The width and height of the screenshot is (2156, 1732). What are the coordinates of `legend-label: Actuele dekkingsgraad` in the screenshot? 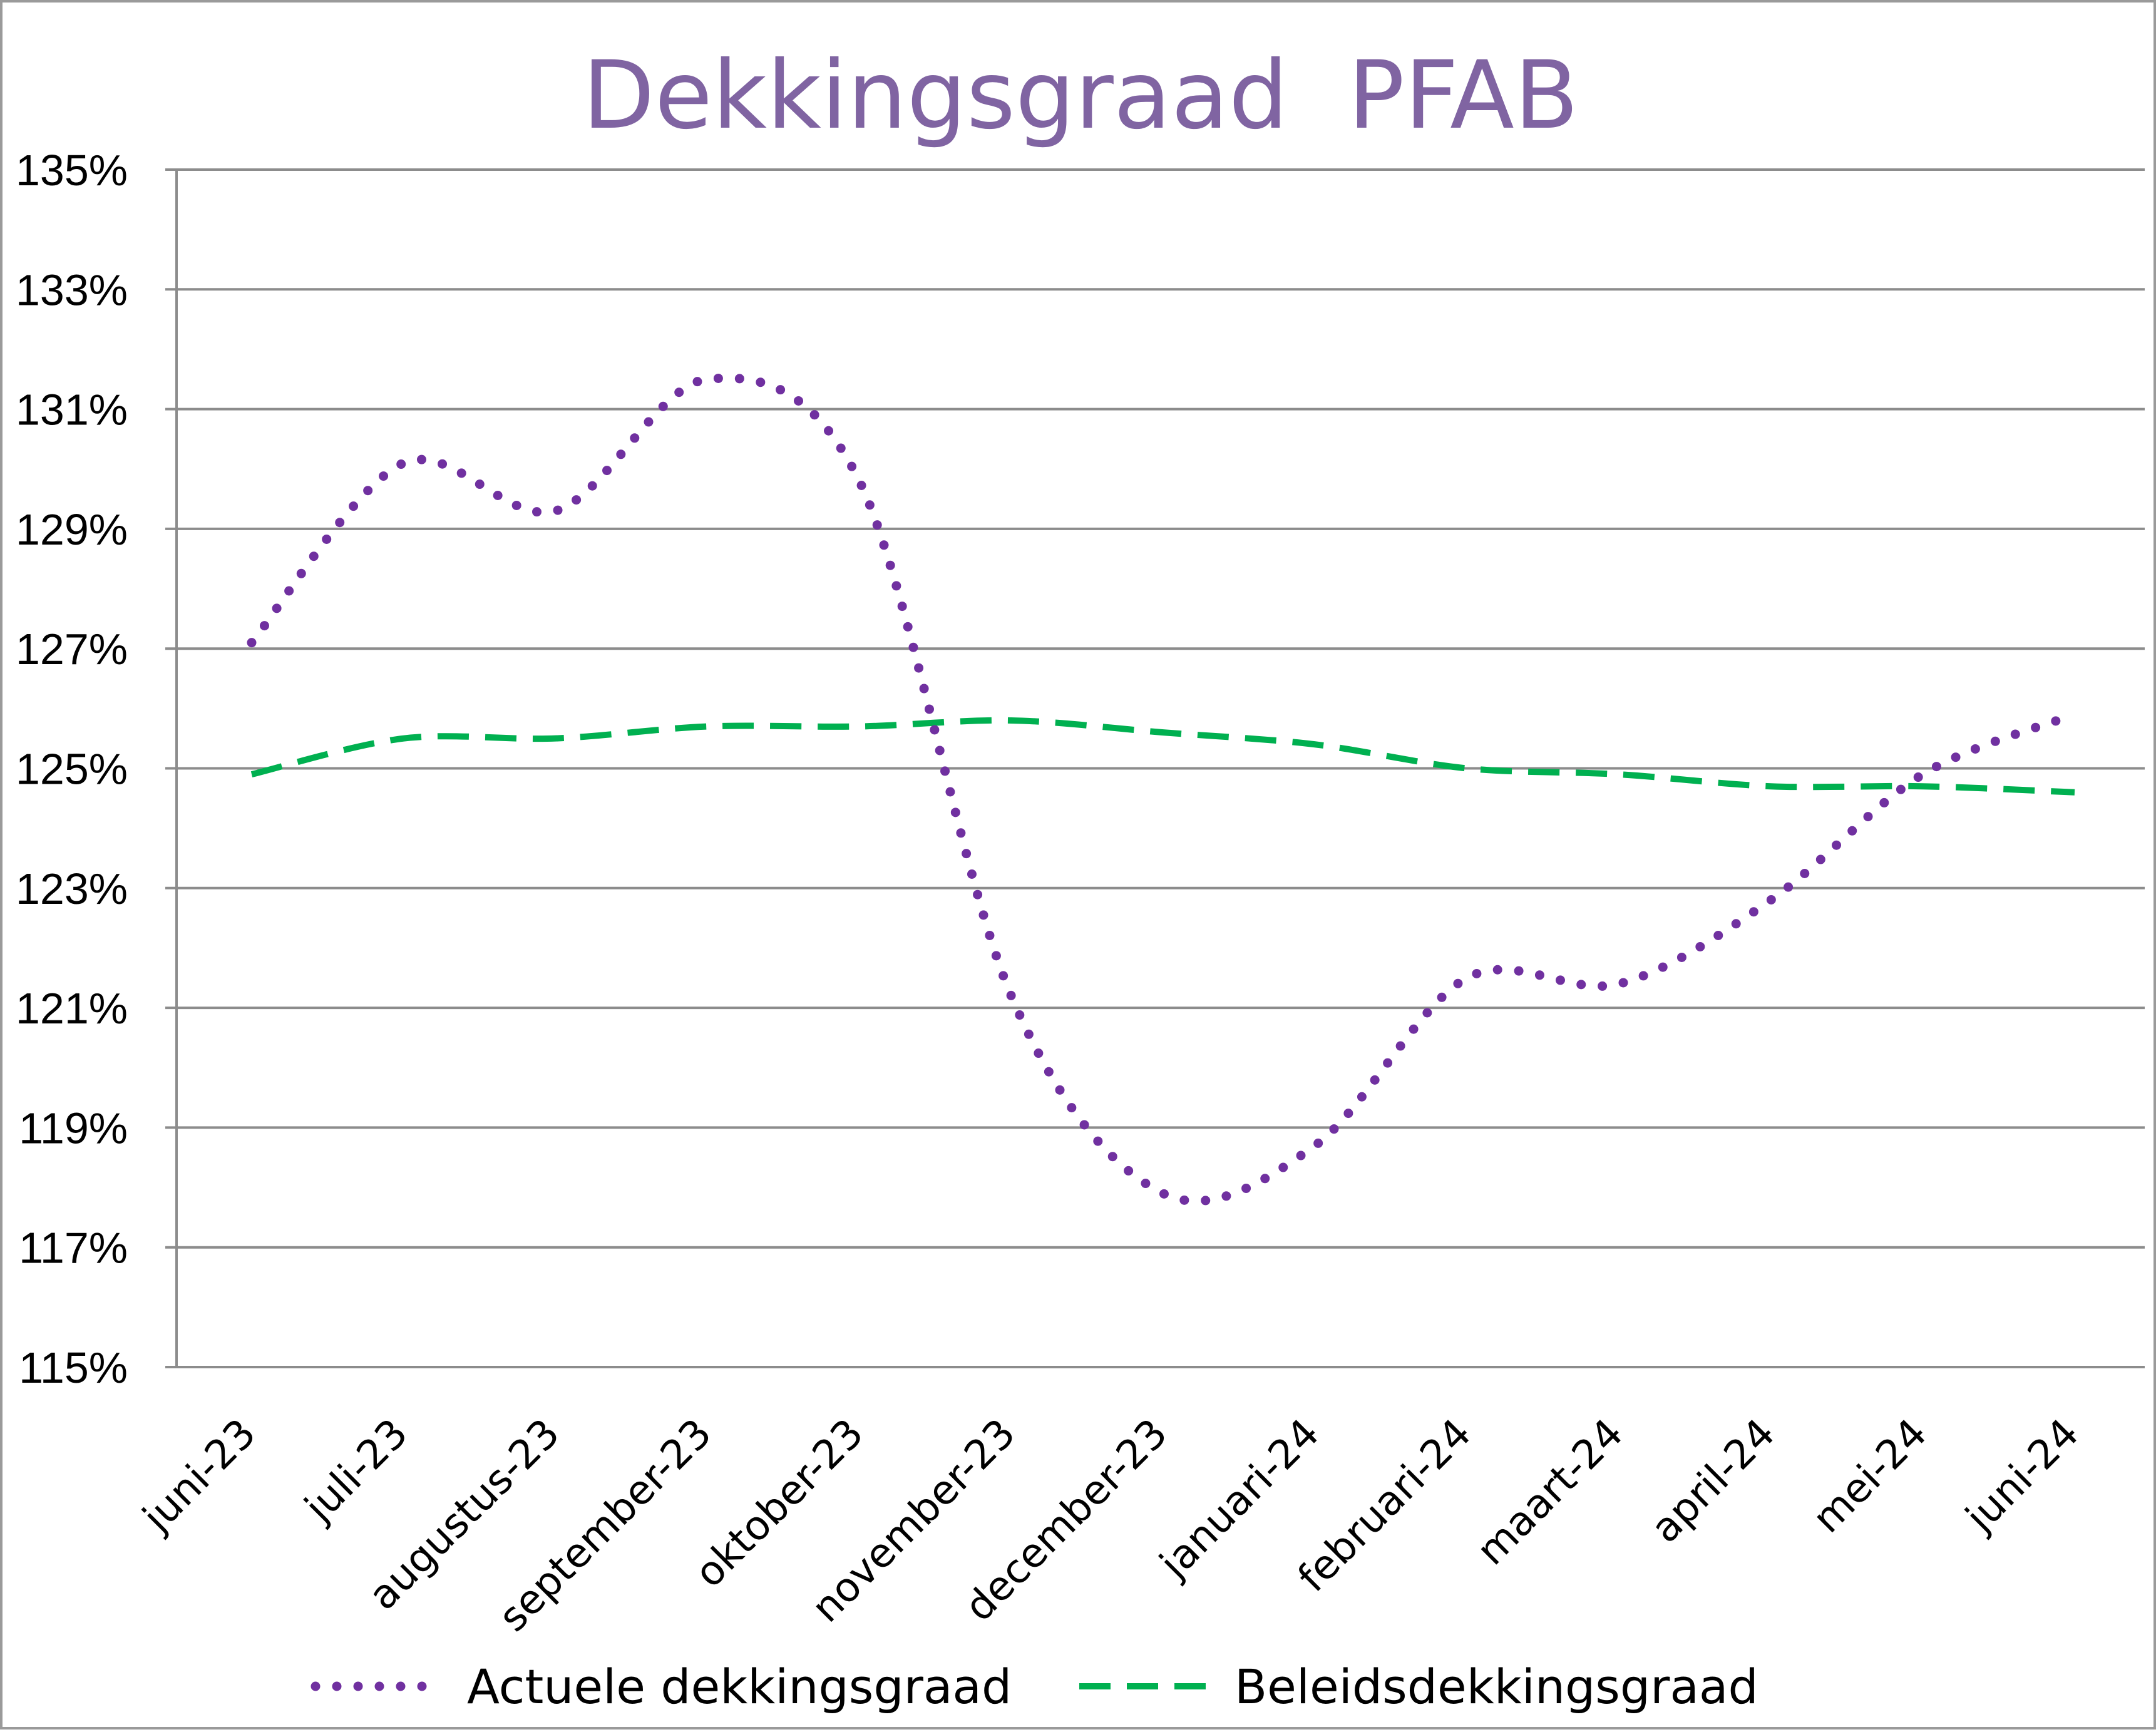 It's located at (739, 1686).